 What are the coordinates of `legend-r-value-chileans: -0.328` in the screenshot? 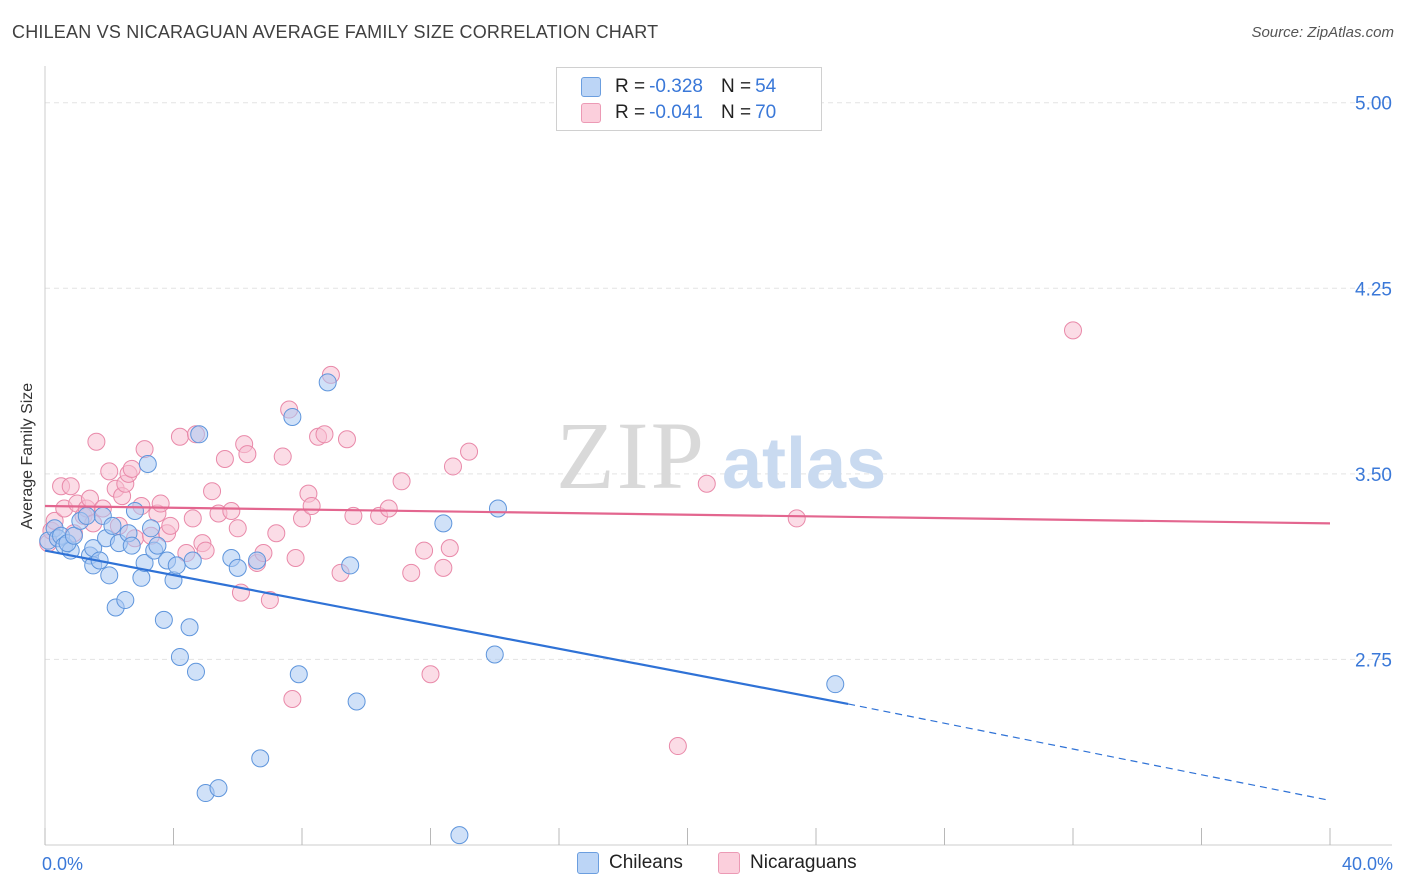 It's located at (676, 86).